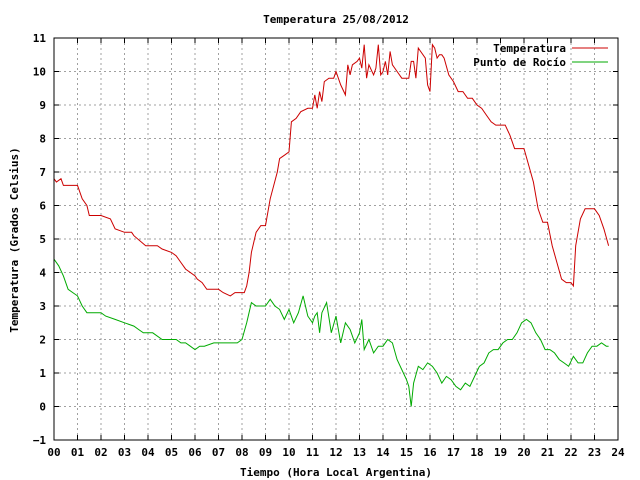 The width and height of the screenshot is (640, 480). Describe the element at coordinates (476, 452) in the screenshot. I see `x-tick-label: 18` at that location.